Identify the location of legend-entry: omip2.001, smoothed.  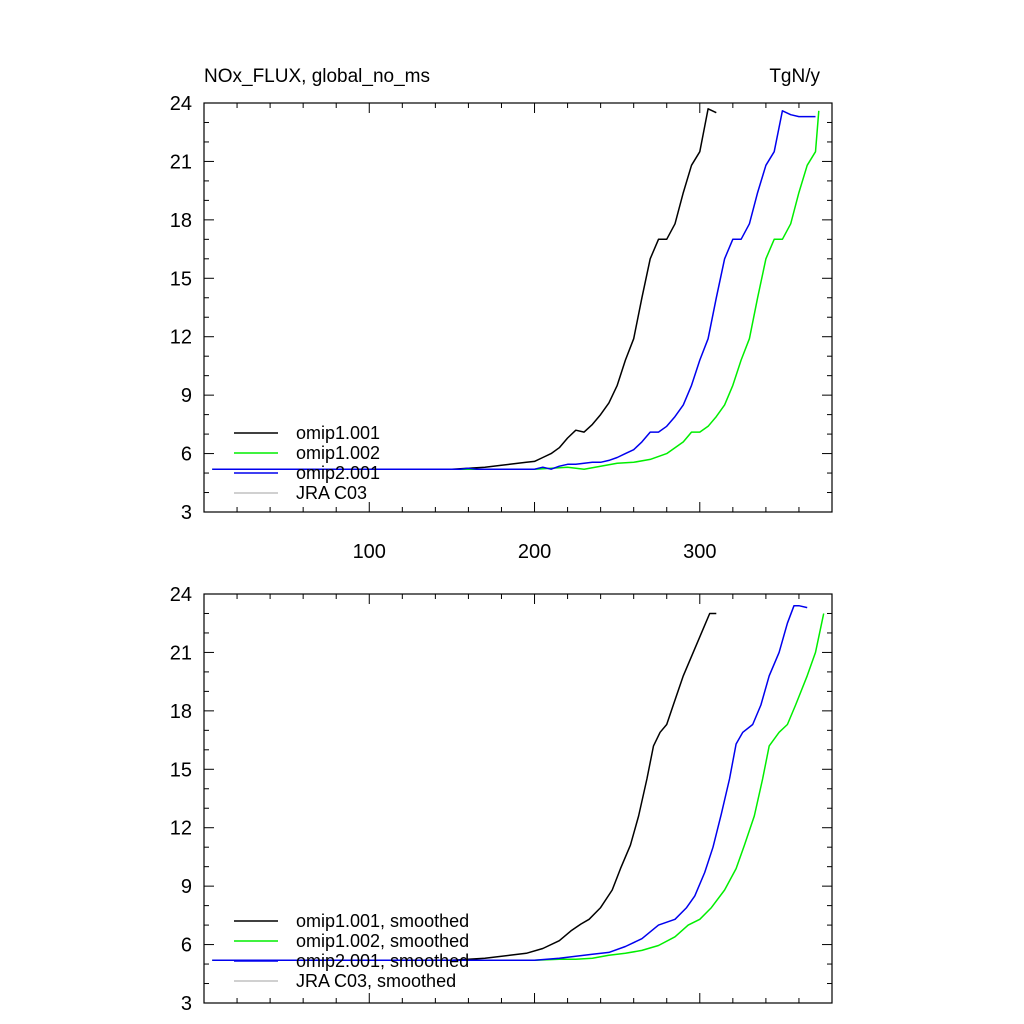
(382, 961).